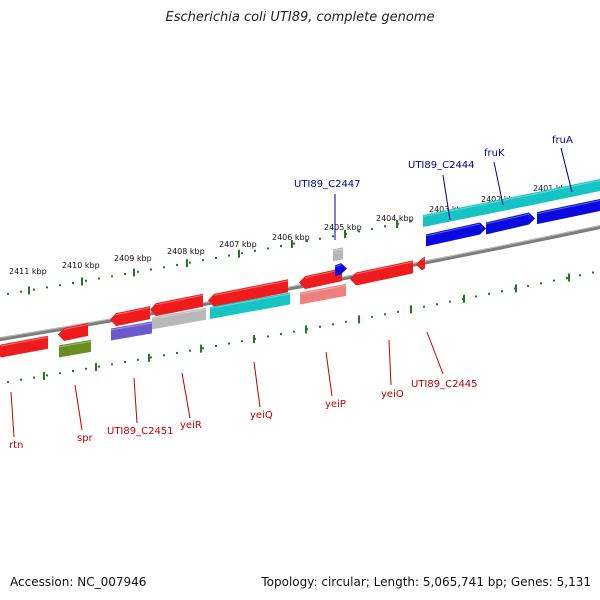  What do you see at coordinates (478, 205) in the screenshot?
I see `gene-fruk-fru-cyan-sheen` at bounding box center [478, 205].